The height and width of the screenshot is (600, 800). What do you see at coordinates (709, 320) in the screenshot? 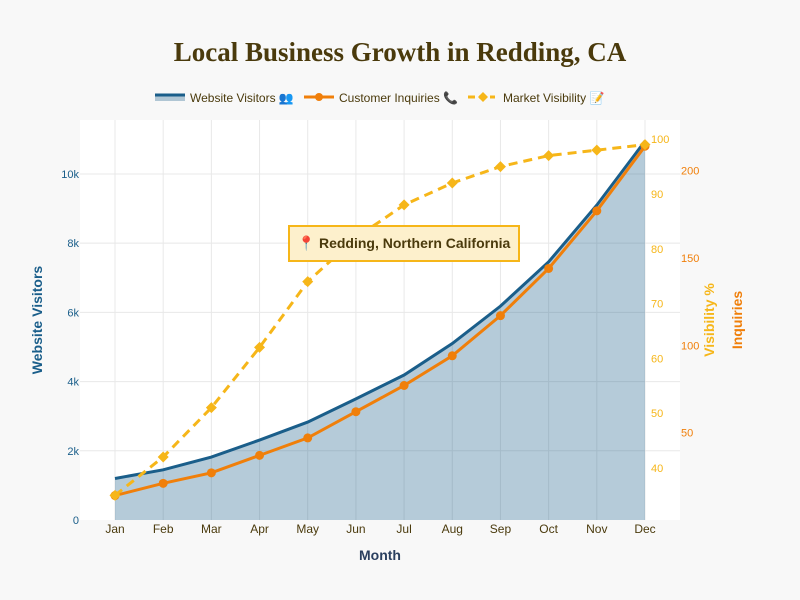
I see `y2-axis-title: Visibility %` at bounding box center [709, 320].